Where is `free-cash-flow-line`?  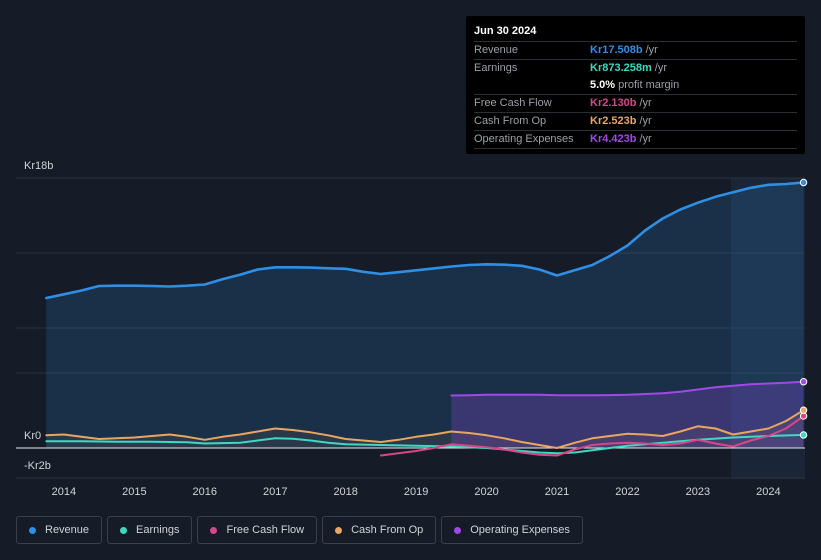
free-cash-flow-line is located at coordinates (592, 436).